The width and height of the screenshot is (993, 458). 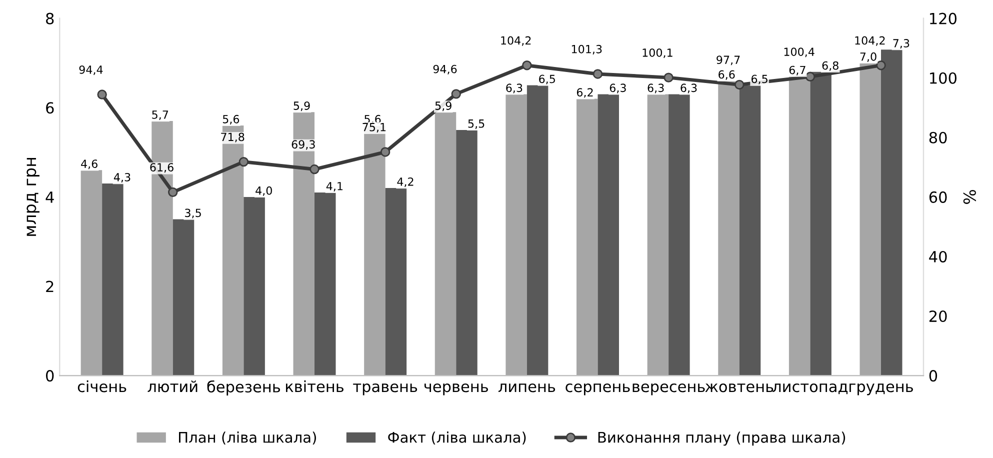 I want to click on data-label: 6,2, so click(x=584, y=93).